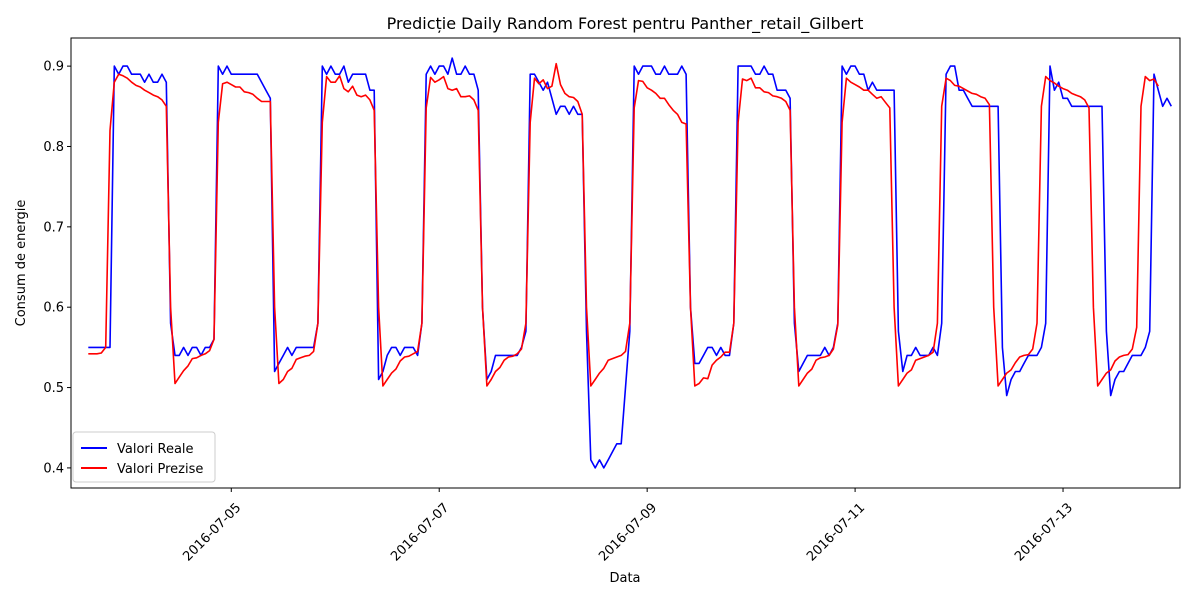  Describe the element at coordinates (21, 263) in the screenshot. I see `y-axis-label: Consum de energie` at that location.